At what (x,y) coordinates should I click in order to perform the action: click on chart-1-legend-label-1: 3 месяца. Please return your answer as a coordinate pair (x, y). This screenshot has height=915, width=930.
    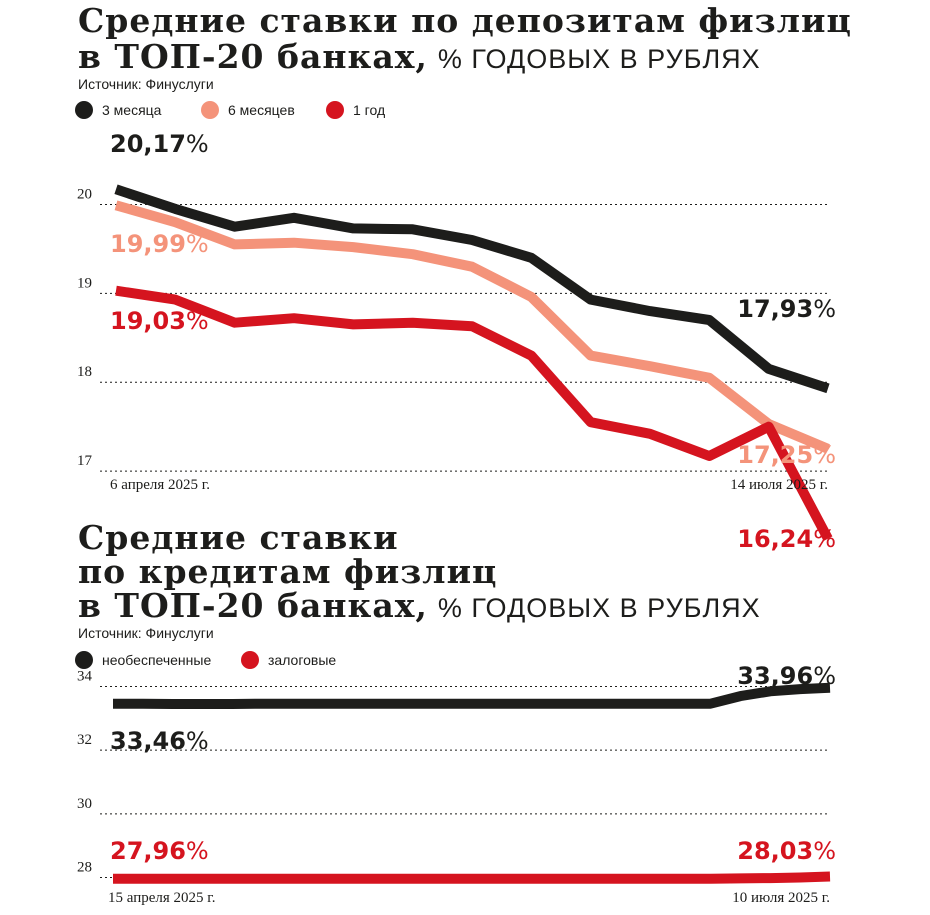
    Looking at the image, I should click on (132, 110).